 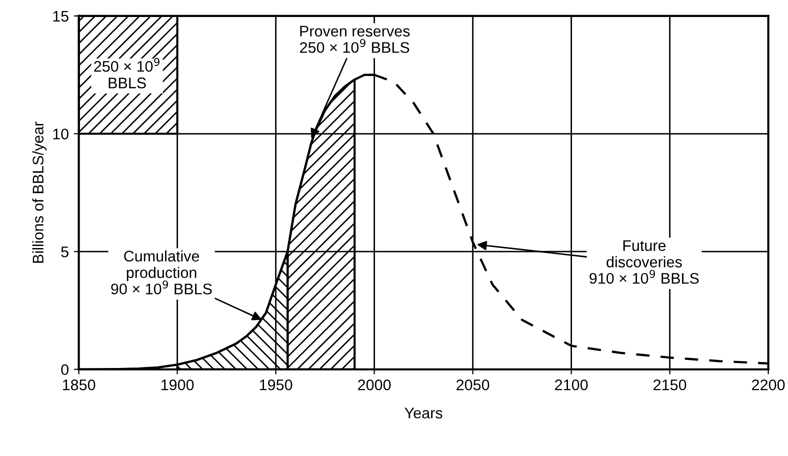 What do you see at coordinates (161, 272) in the screenshot?
I see `annotation: Cumulative production 90 × 10$^{9}$ BBLS` at bounding box center [161, 272].